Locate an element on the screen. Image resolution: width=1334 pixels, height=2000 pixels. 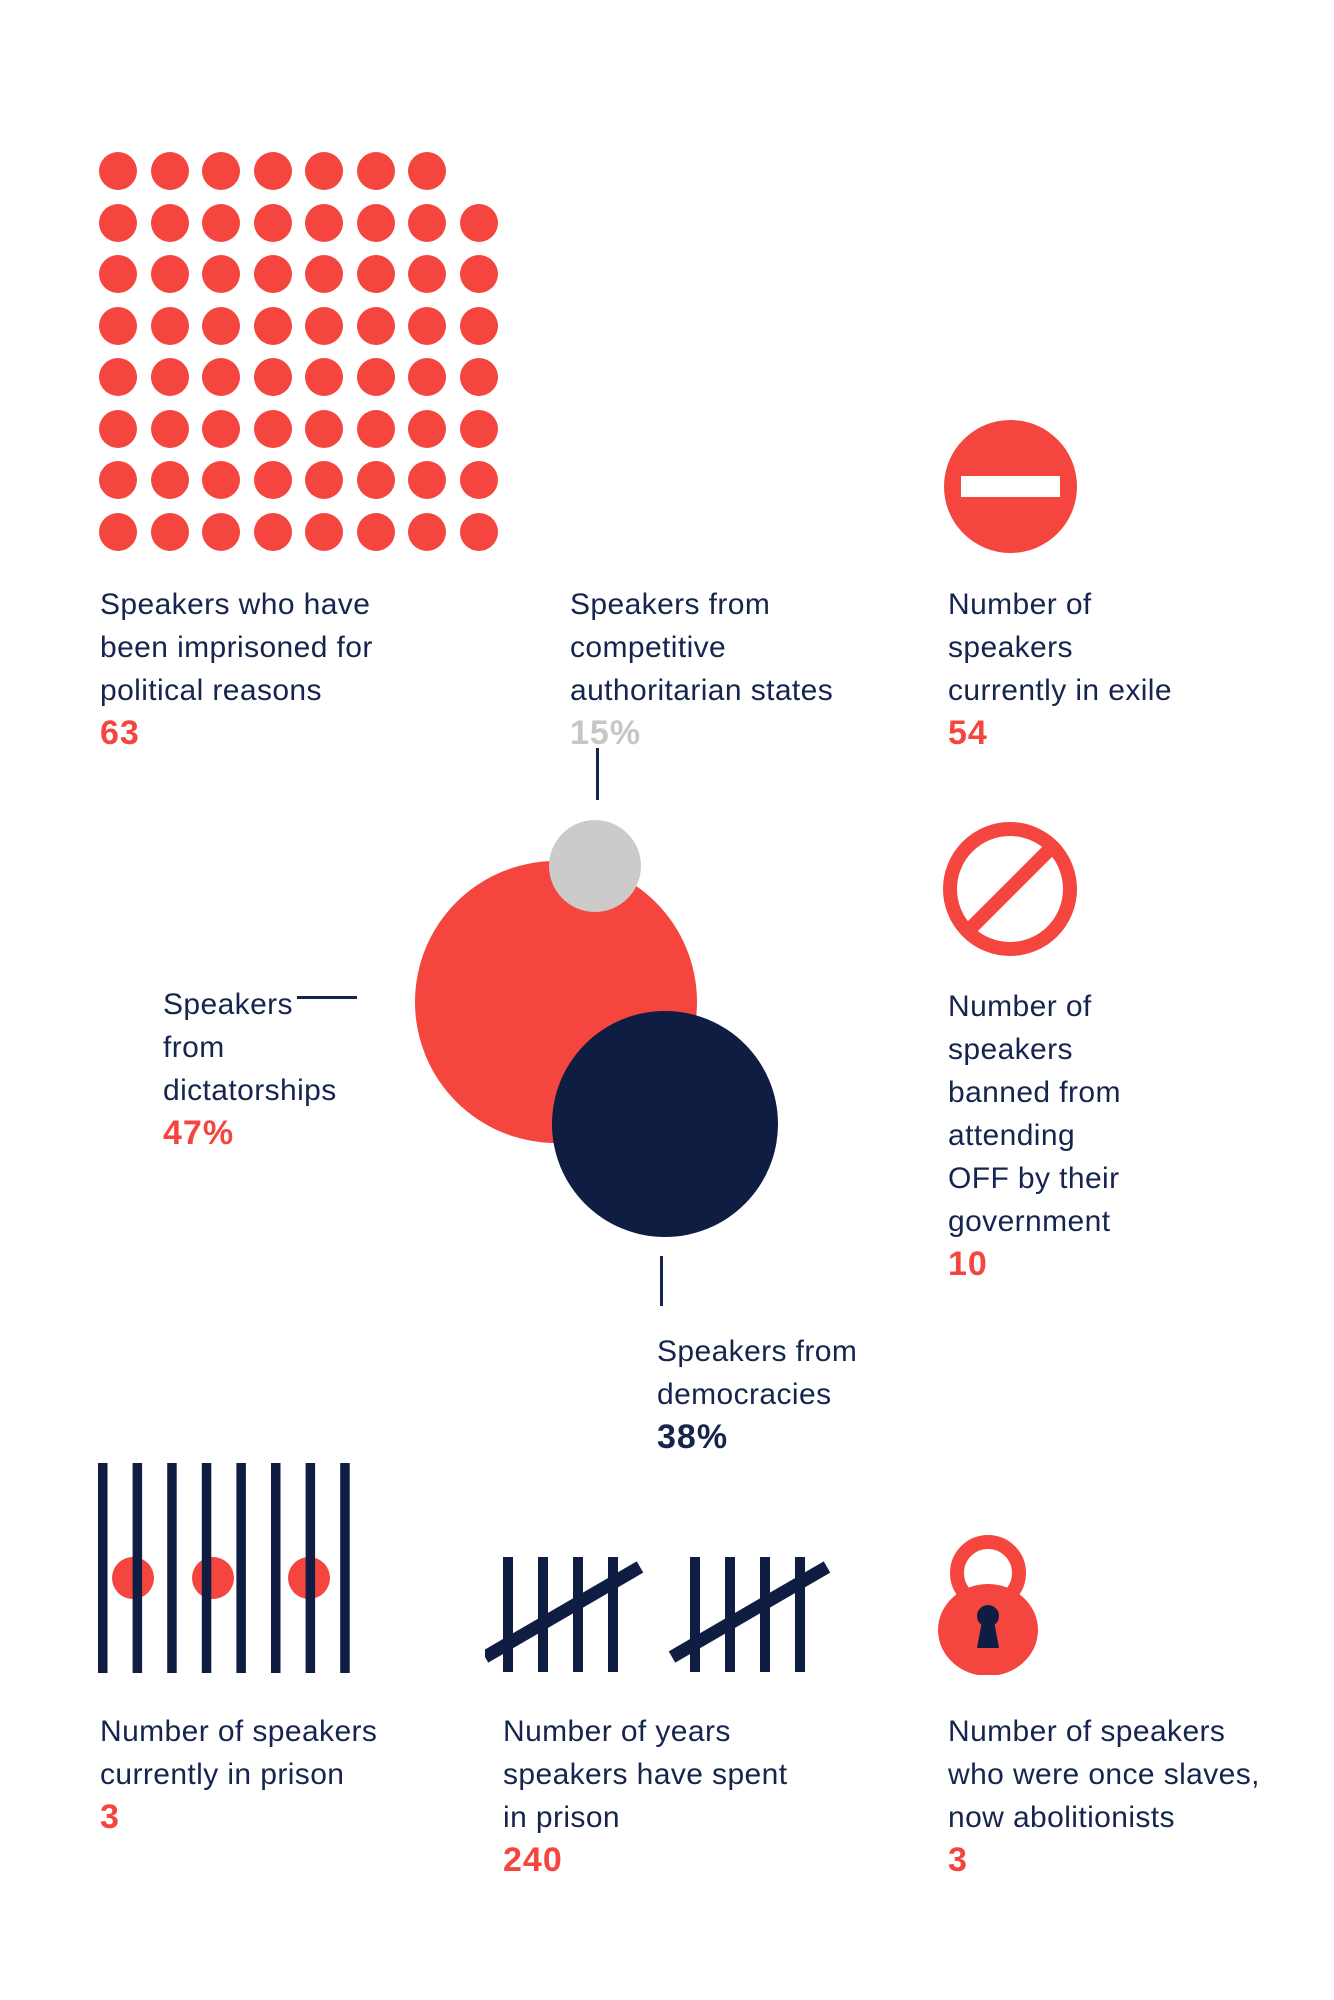
stat-exile-value: 54 is located at coordinates (968, 733).